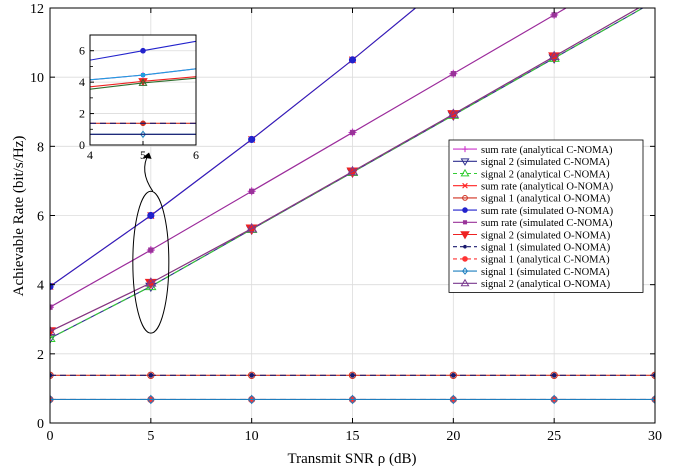  I want to click on legend-label: signal 2 (simulated O-NOMA), so click(546, 235).